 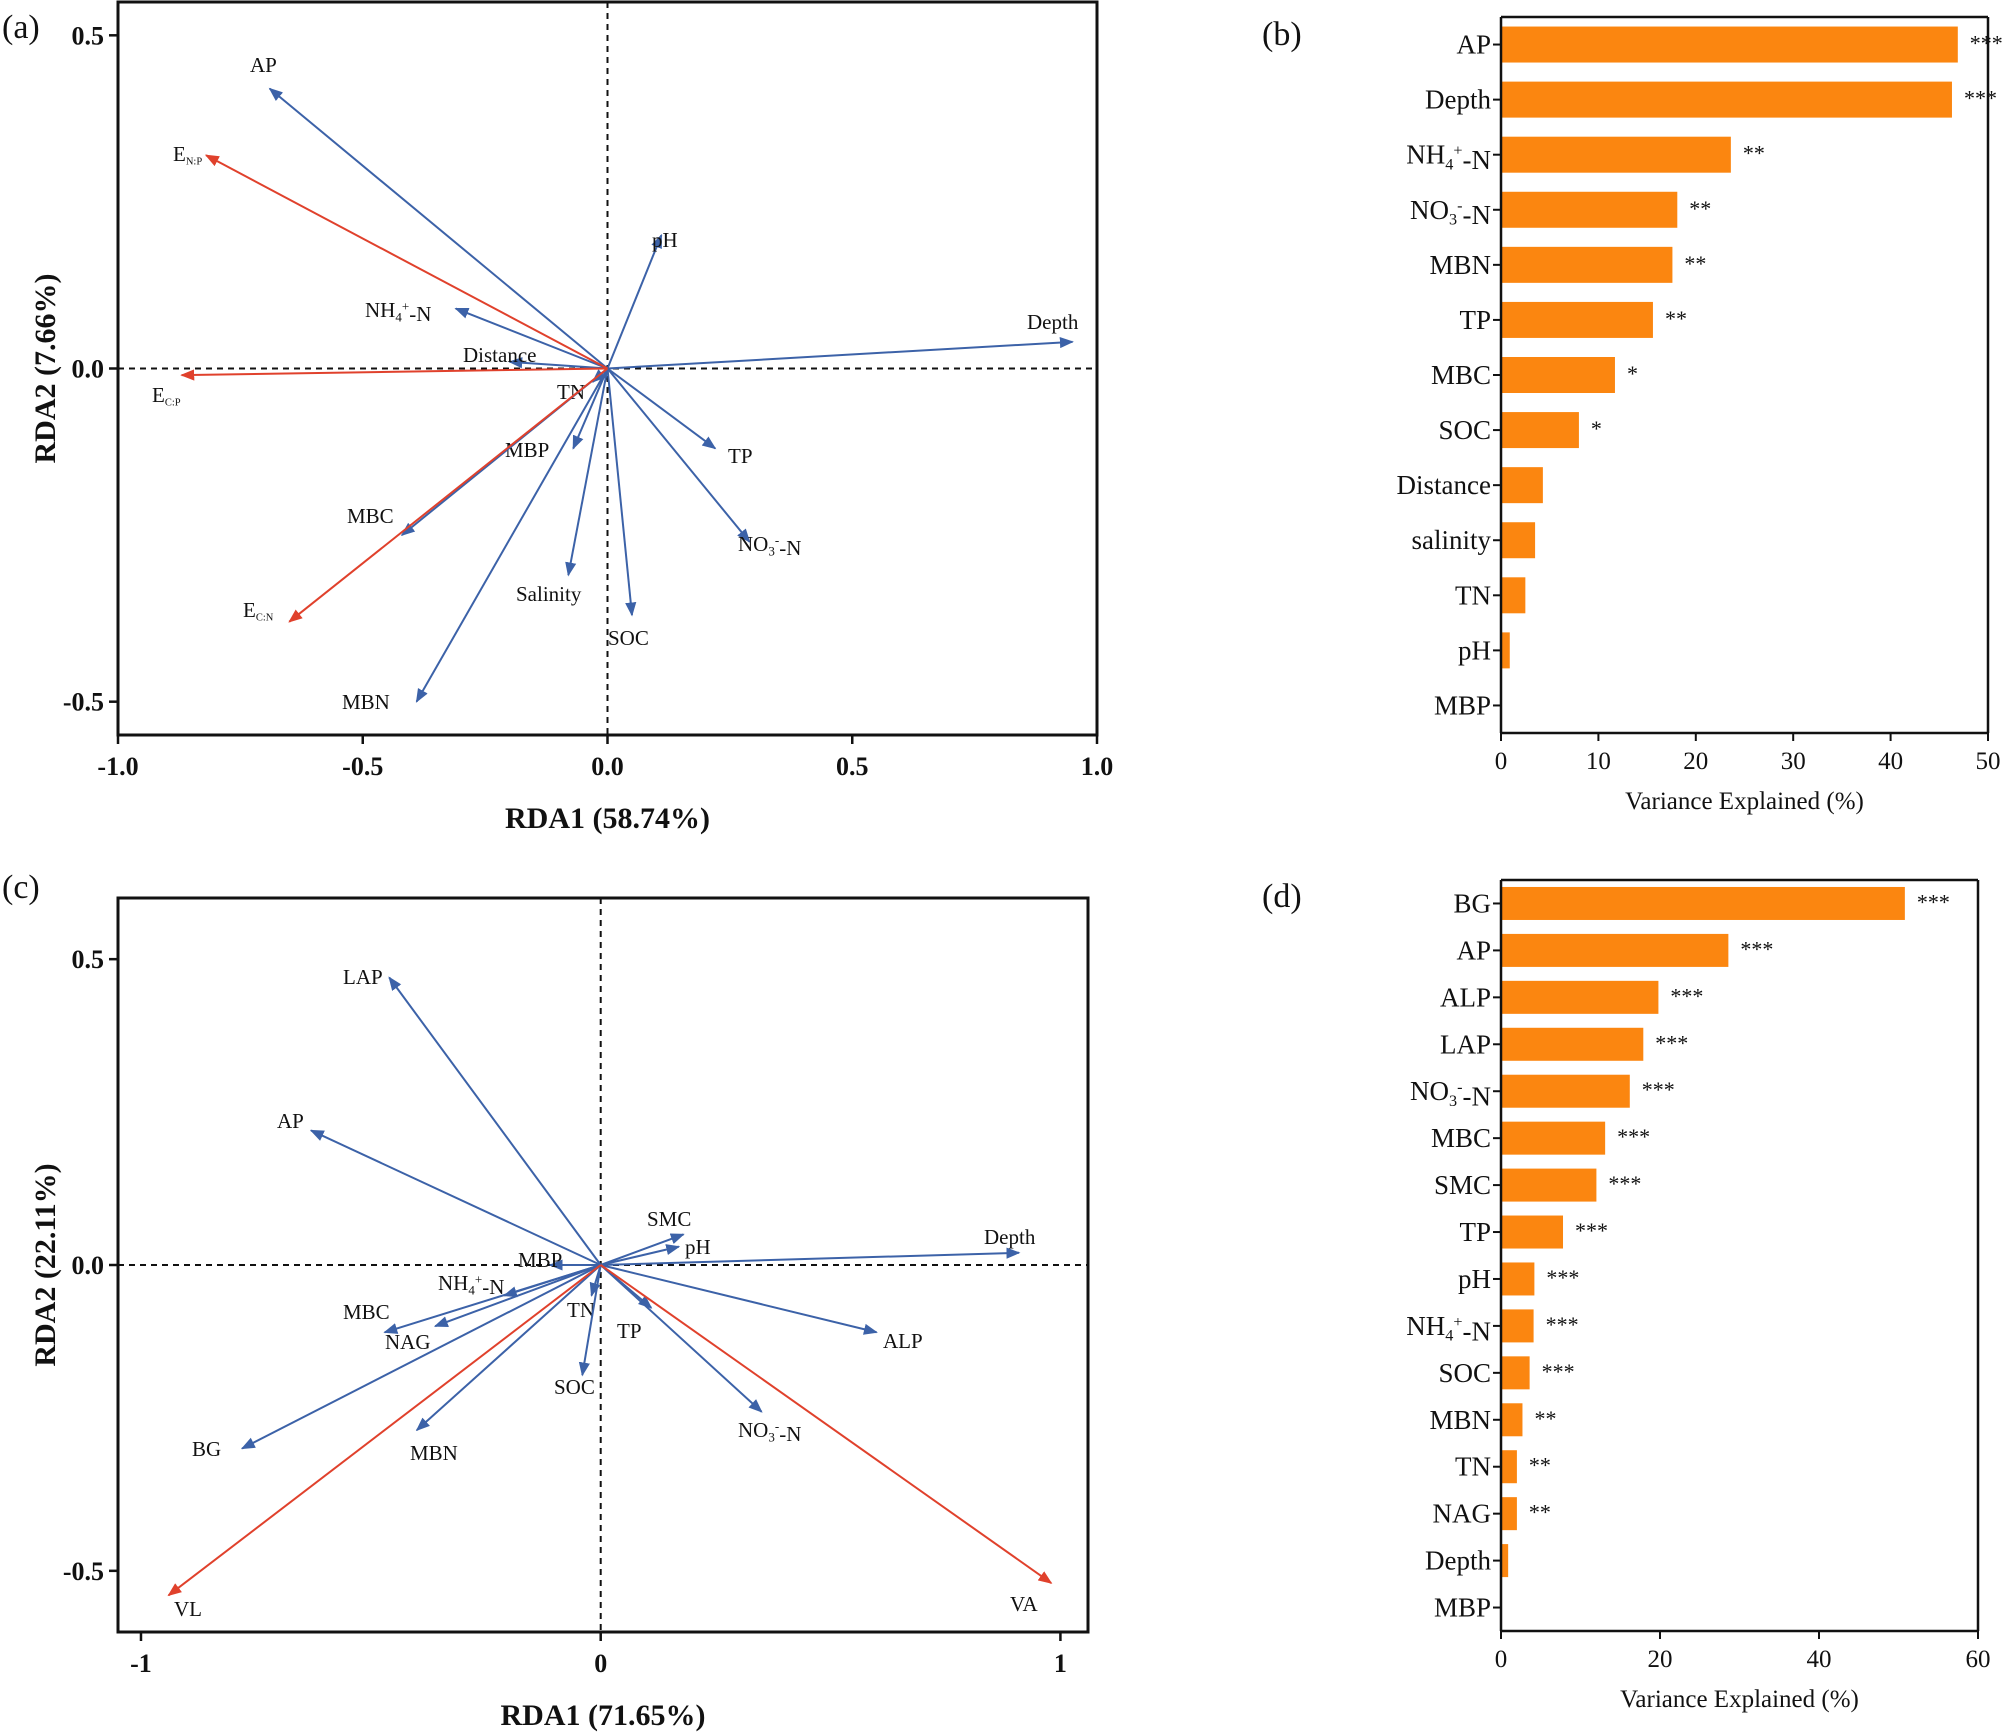 What do you see at coordinates (1518, 1279) in the screenshot?
I see `bar-ph` at bounding box center [1518, 1279].